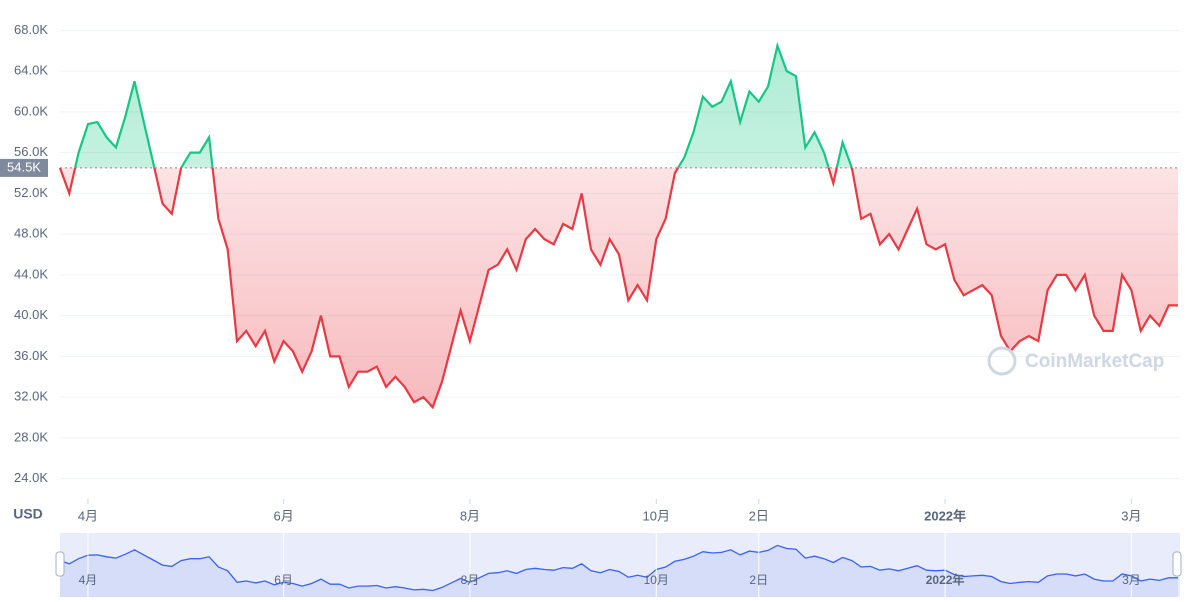 The height and width of the screenshot is (602, 1200). What do you see at coordinates (656, 580) in the screenshot?
I see `navigator-label: 10月` at bounding box center [656, 580].